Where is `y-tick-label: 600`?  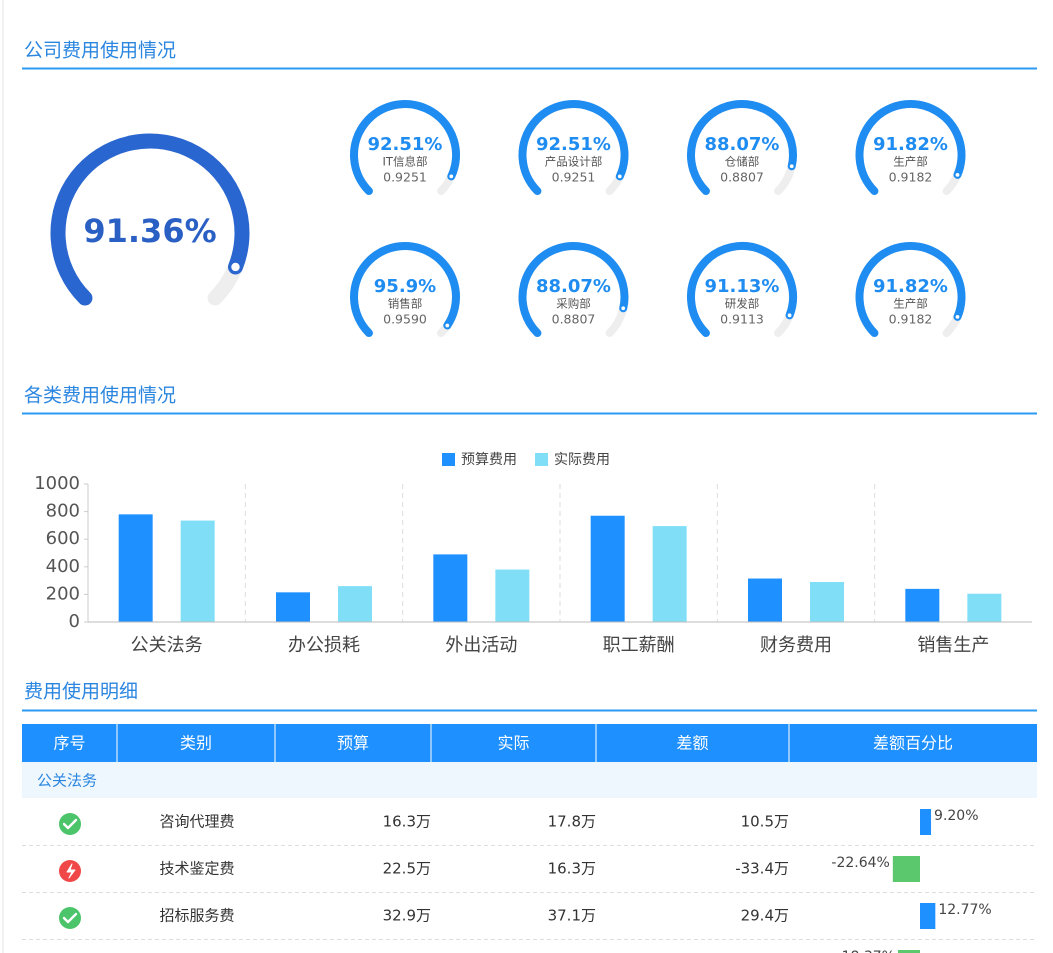 y-tick-label: 600 is located at coordinates (63, 538).